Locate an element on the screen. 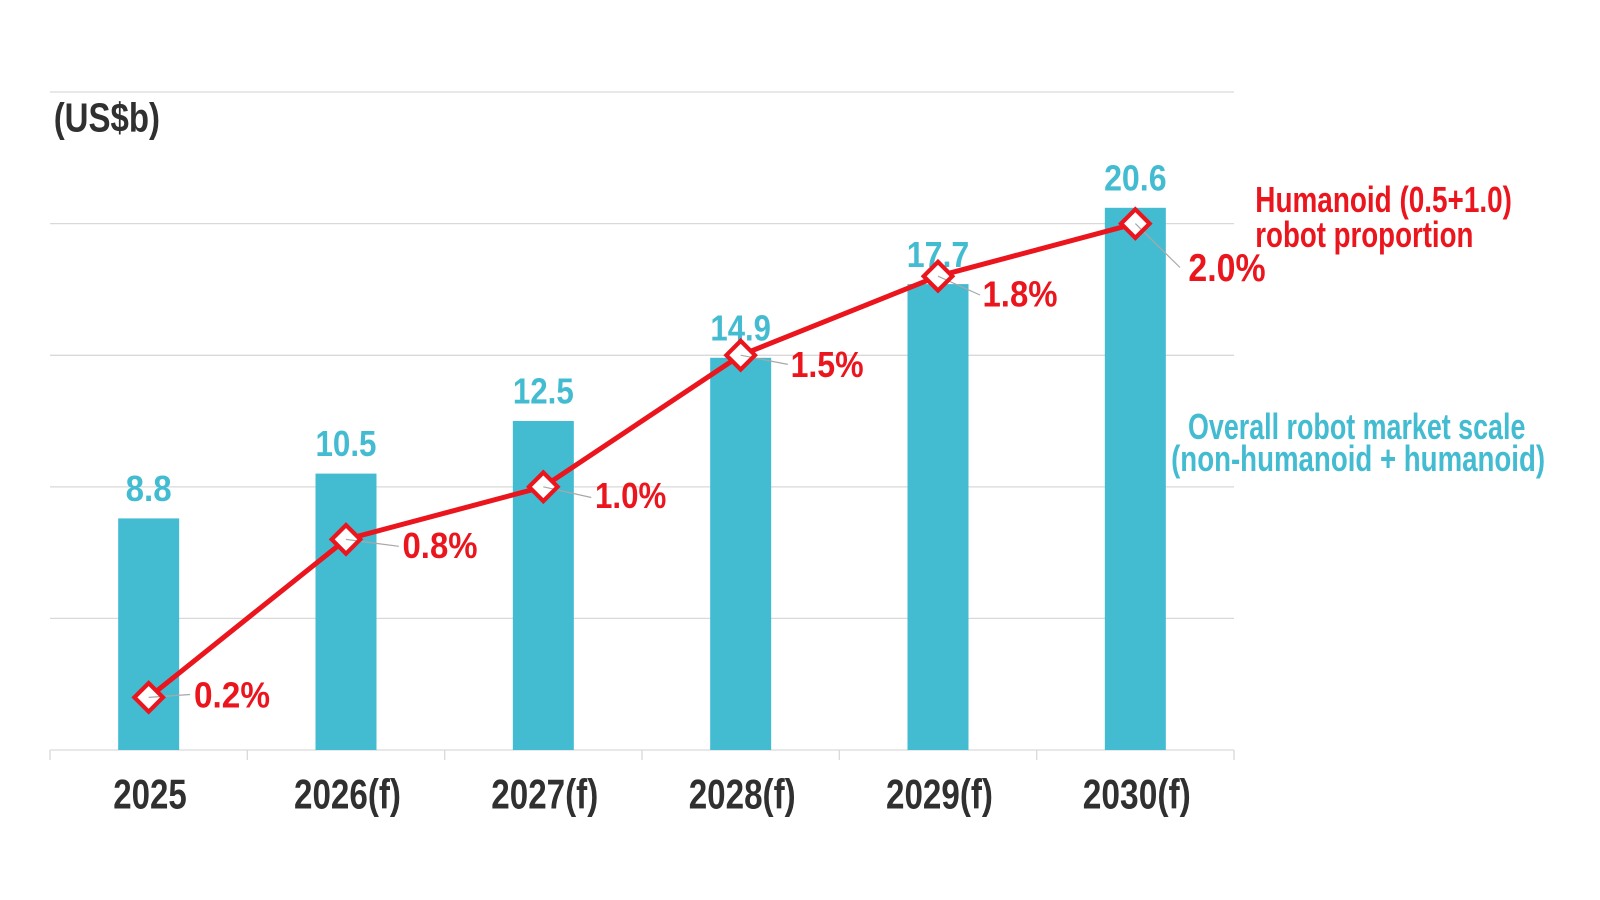 The width and height of the screenshot is (1600, 900). svg-text: robot proportion is located at coordinates (1364, 234).